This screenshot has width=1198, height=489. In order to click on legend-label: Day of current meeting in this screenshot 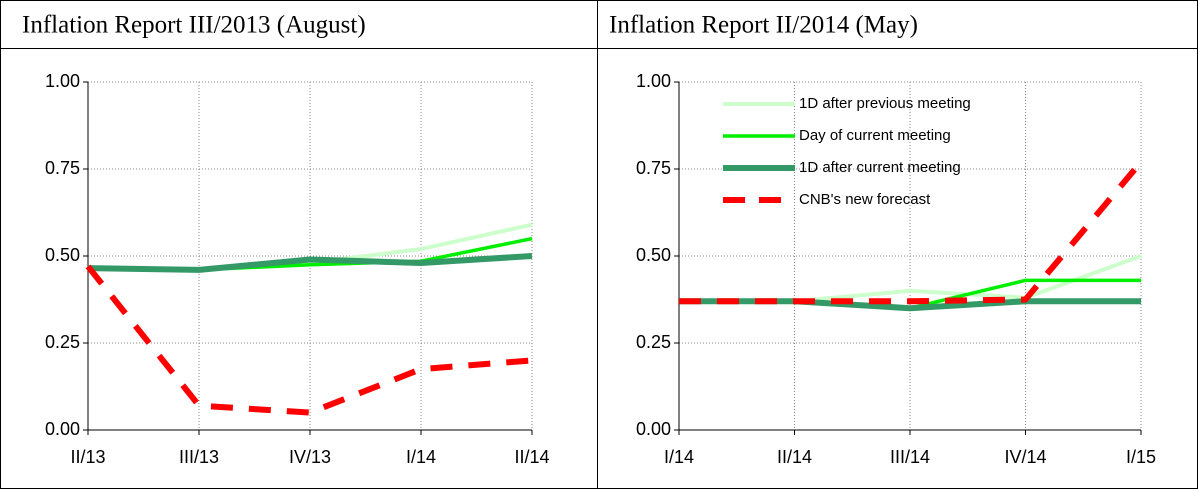, I will do `click(875, 135)`.